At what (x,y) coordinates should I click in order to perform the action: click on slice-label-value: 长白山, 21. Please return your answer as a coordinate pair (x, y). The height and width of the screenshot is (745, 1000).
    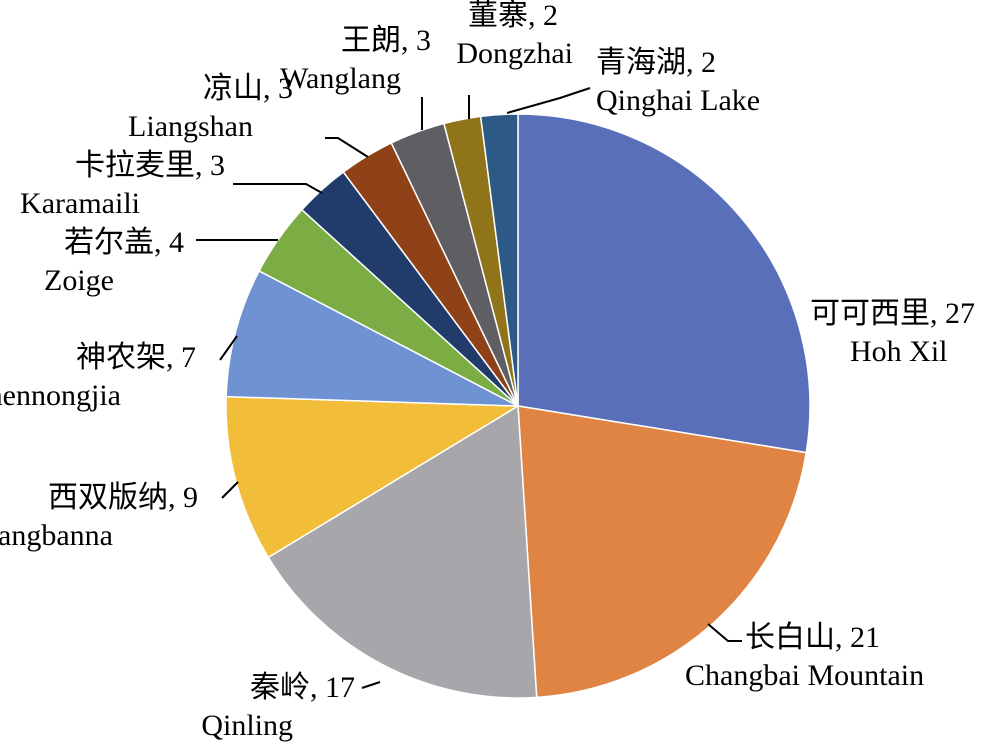
    Looking at the image, I should click on (812, 637).